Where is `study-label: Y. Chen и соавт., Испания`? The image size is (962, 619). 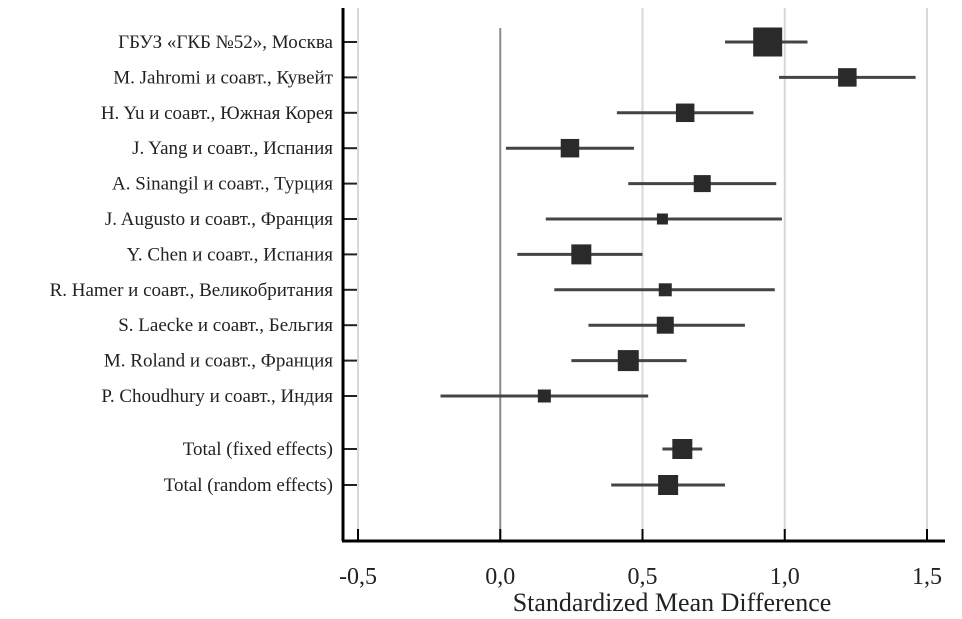 study-label: Y. Chen и соавт., Испания is located at coordinates (230, 254).